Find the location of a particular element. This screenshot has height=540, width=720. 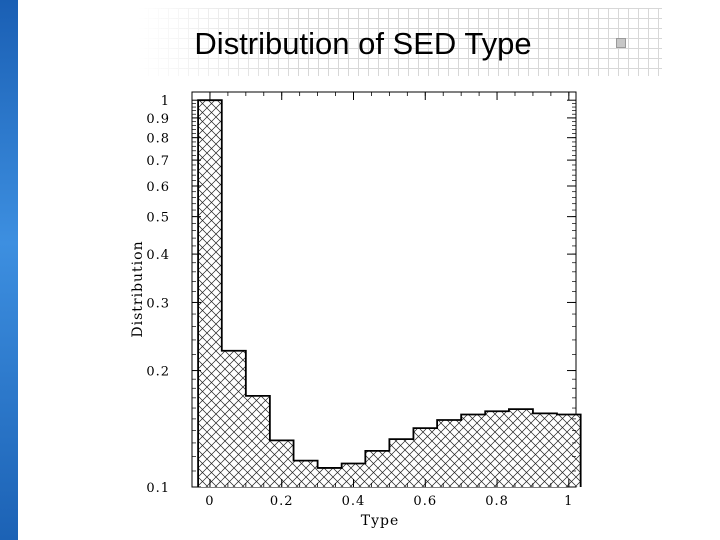

x-tick-label: 0.6 is located at coordinates (425, 501).